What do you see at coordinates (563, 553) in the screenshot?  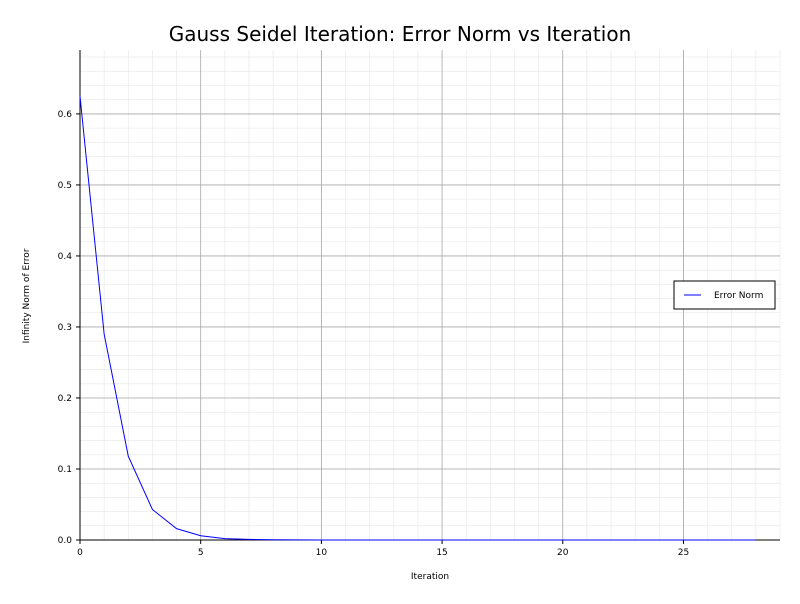 I see `x-tick-label: 20` at bounding box center [563, 553].